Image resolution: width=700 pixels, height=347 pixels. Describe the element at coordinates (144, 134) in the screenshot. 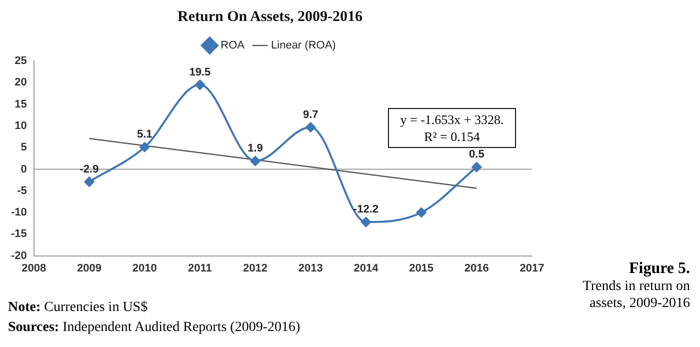

I see `data-label: 5.1` at that location.